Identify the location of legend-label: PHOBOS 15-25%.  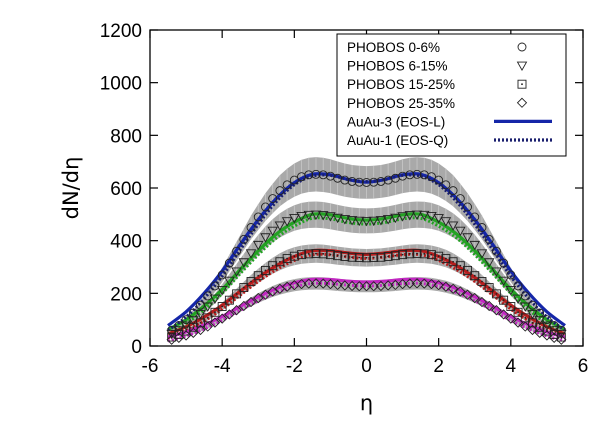
(401, 84).